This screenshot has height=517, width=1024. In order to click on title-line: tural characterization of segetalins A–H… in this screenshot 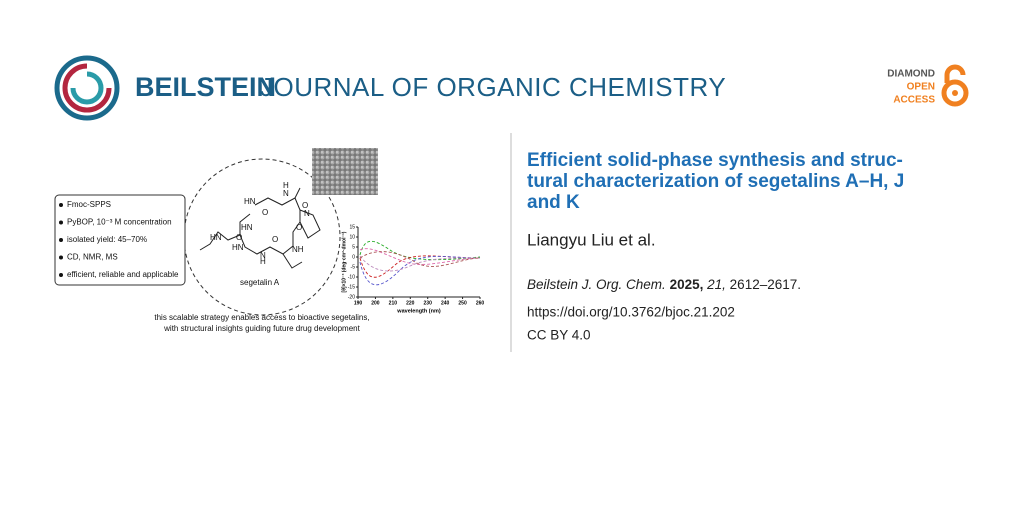, I will do `click(715, 181)`.